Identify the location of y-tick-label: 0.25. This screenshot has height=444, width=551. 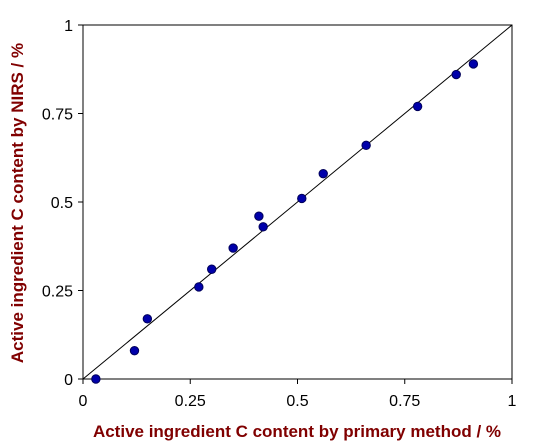
(57, 292).